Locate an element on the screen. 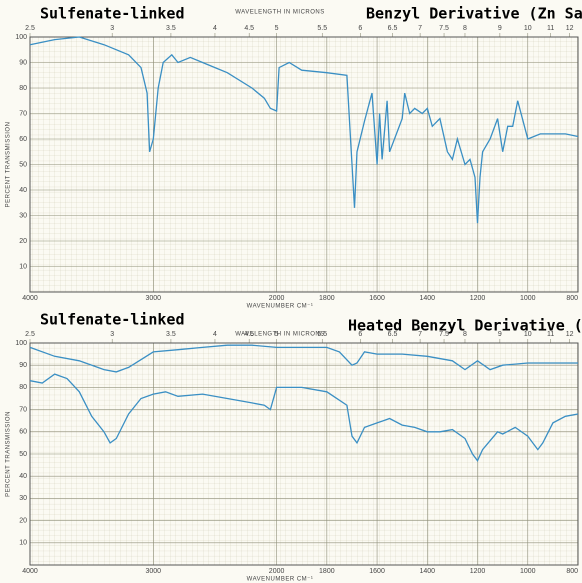 This screenshot has width=582, height=583. chart-subtitle: Benzyl Derivative (Zn Salt) is located at coordinates (474, 14).